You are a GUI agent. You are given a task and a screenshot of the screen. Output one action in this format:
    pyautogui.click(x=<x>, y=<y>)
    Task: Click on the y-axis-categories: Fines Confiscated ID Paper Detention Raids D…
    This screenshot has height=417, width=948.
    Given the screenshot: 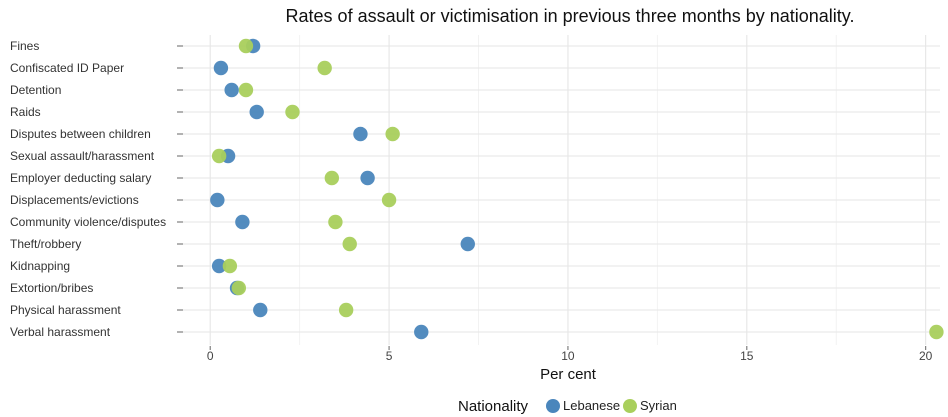 What is the action you would take?
    pyautogui.click(x=96, y=189)
    